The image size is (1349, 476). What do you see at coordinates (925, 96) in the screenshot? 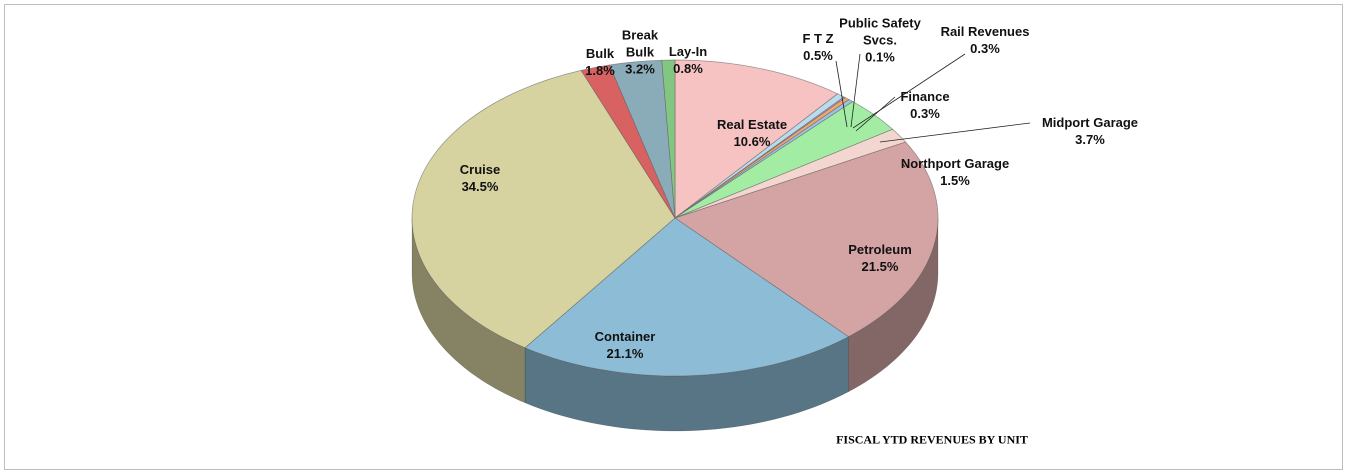
I see `category-label: Finance` at bounding box center [925, 96].